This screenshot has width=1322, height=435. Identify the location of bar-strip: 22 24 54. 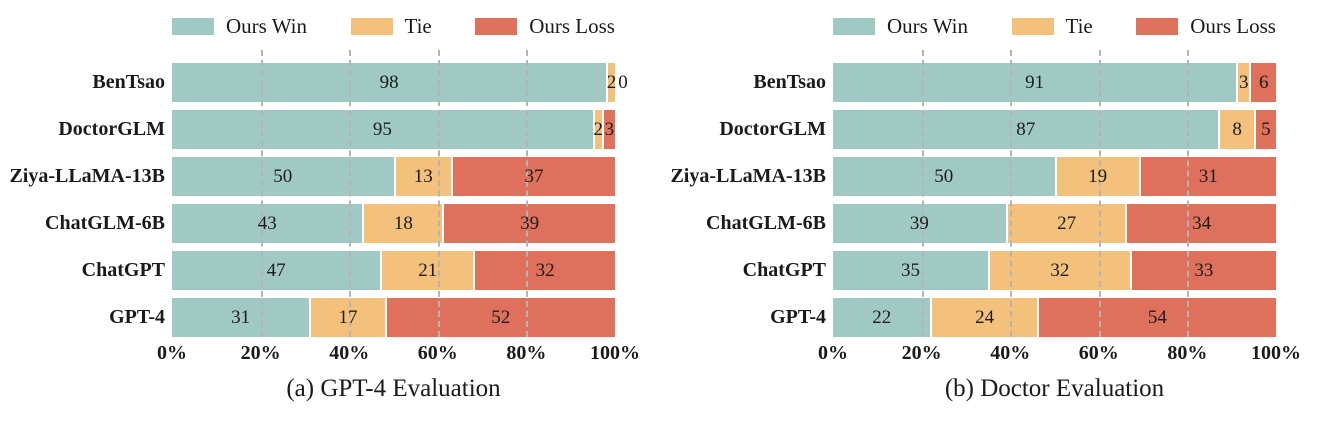
(1054, 317).